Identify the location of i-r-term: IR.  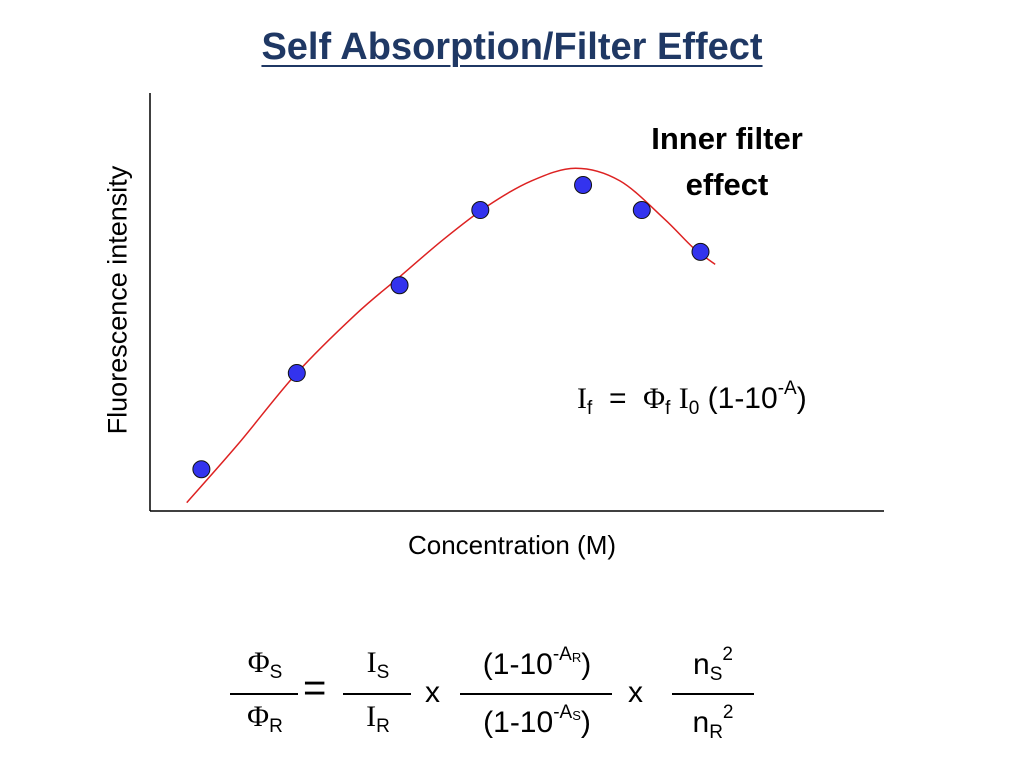
(378, 719).